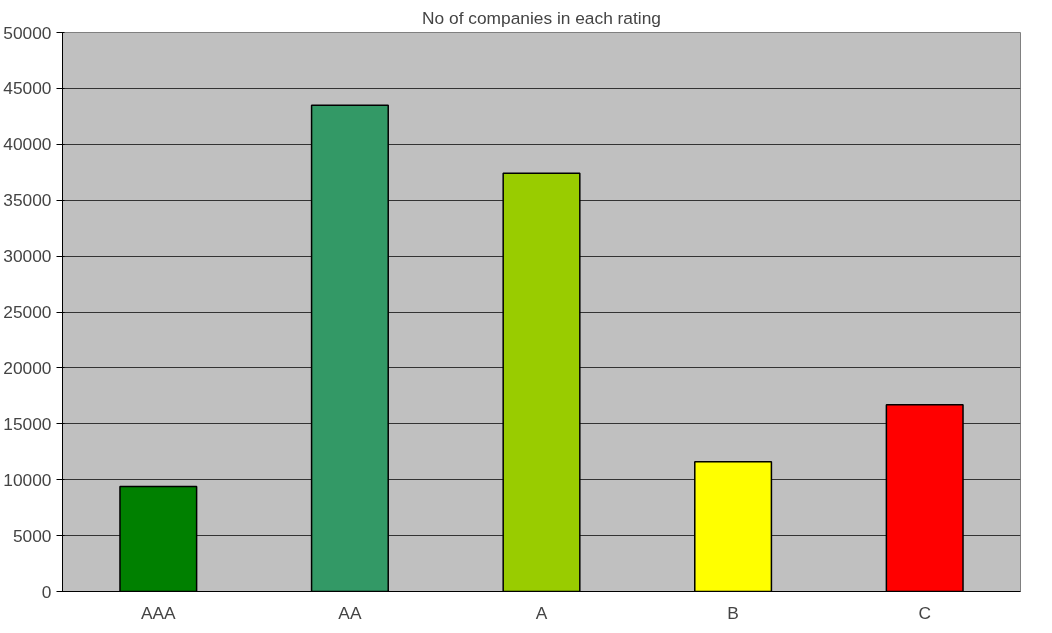  I want to click on y-tick-label: 25000, so click(27, 312).